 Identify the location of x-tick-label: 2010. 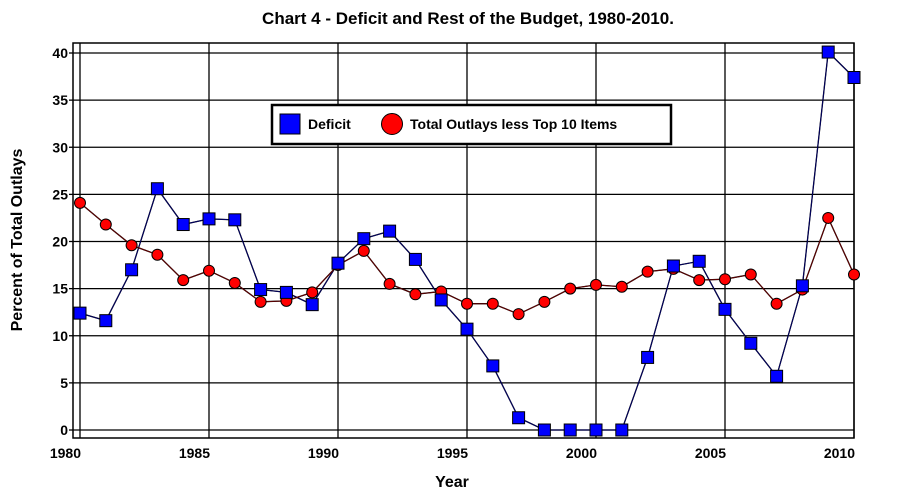
(839, 453).